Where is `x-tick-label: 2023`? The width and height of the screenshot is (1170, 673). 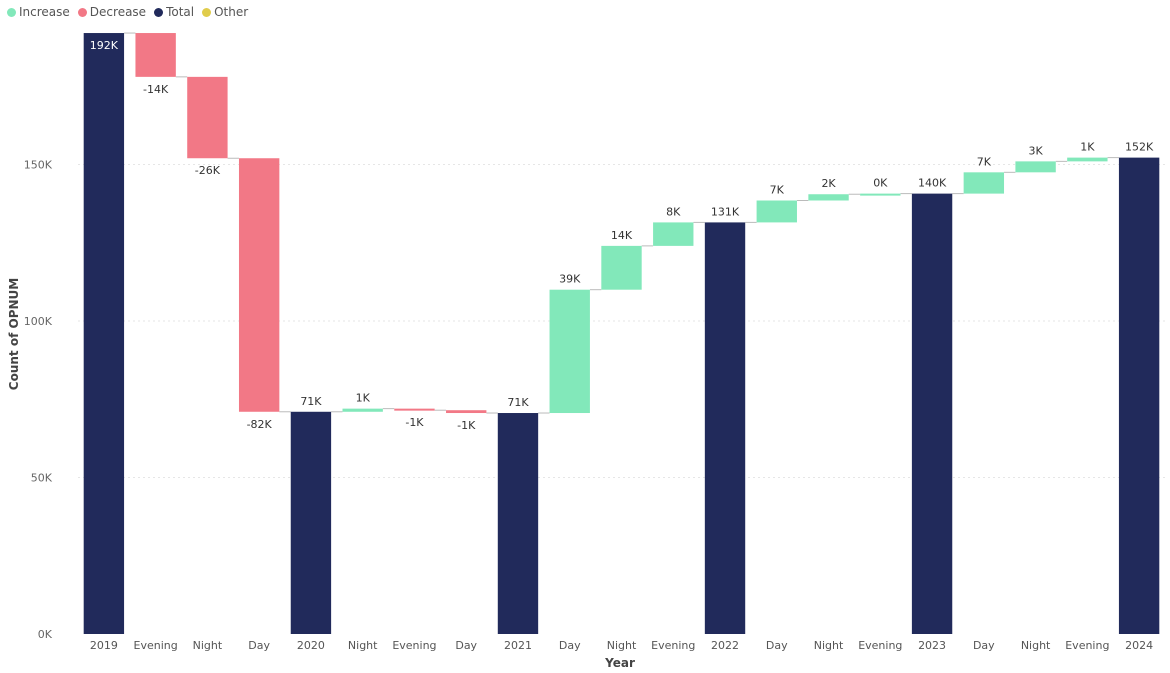
x-tick-label: 2023 is located at coordinates (932, 645).